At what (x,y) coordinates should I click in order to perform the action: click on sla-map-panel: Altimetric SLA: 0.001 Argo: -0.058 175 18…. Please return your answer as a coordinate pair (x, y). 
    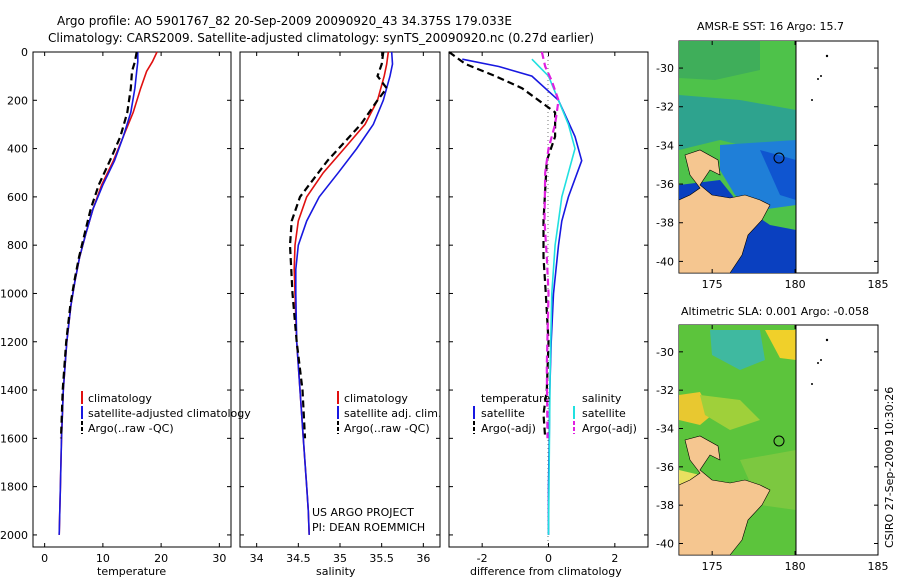
    Looking at the image, I should click on (772, 439).